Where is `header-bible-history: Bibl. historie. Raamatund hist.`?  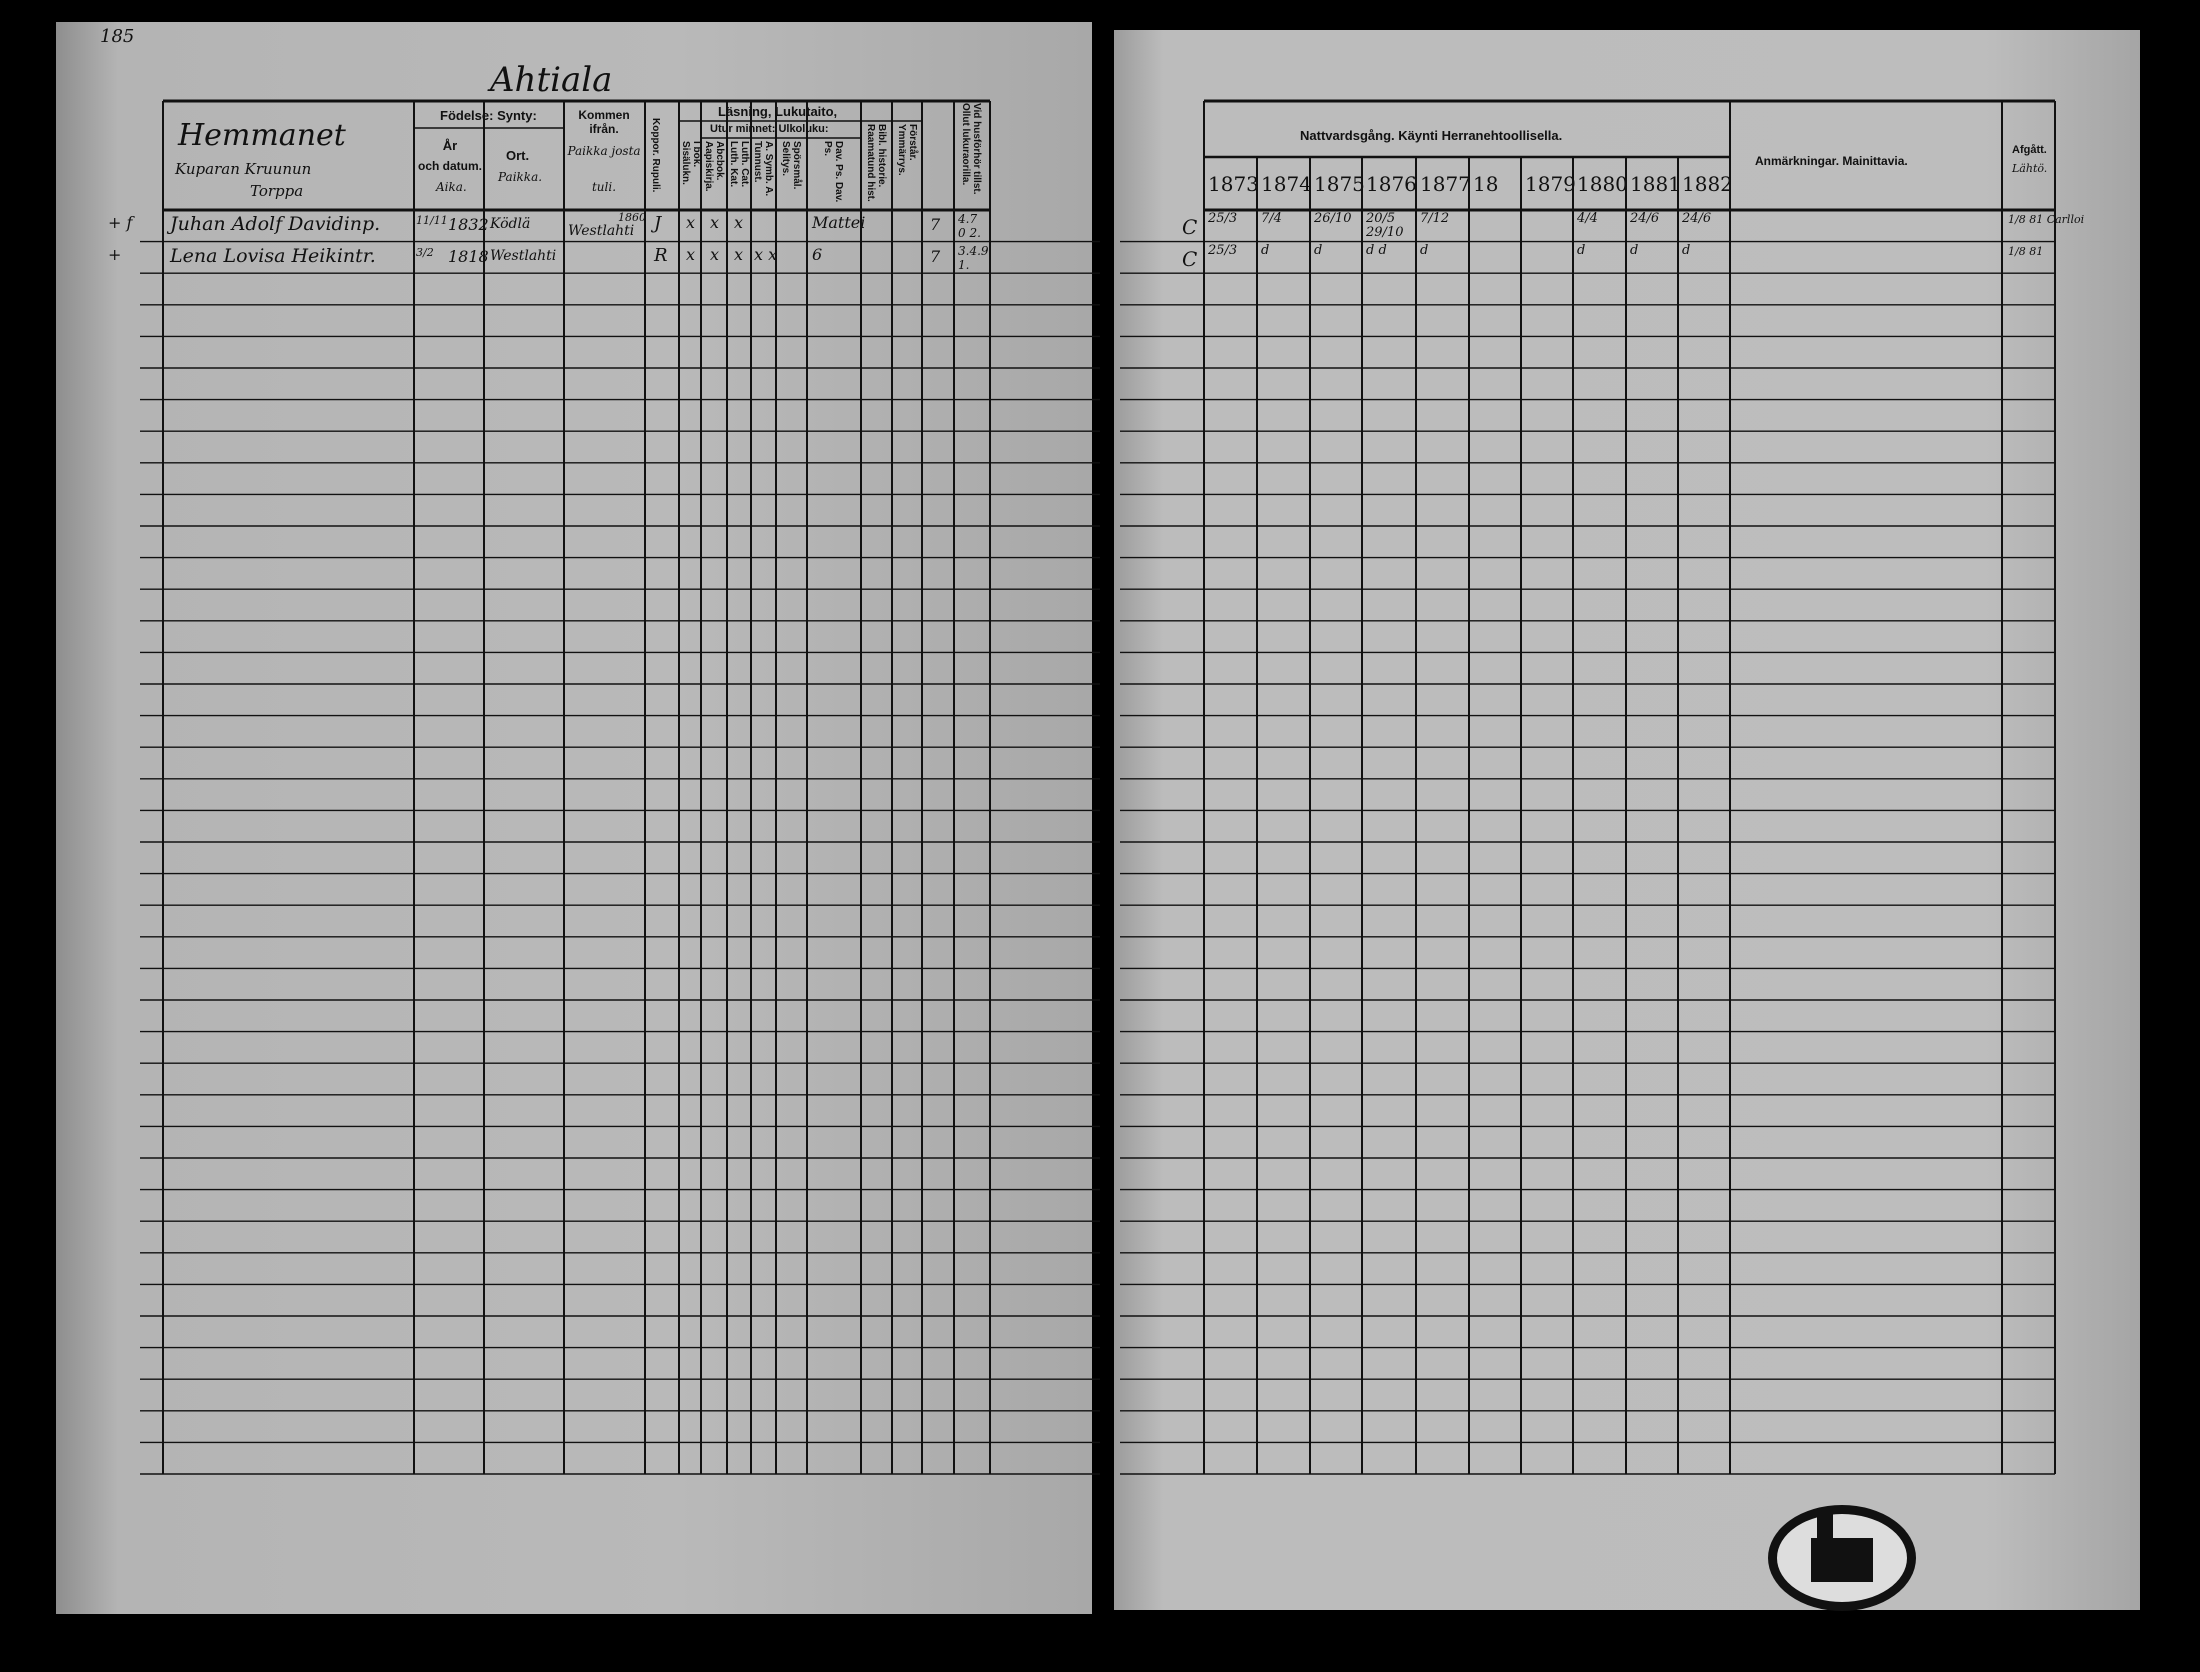 header-bible-history: Bibl. historie. Raamatund hist. is located at coordinates (876, 163).